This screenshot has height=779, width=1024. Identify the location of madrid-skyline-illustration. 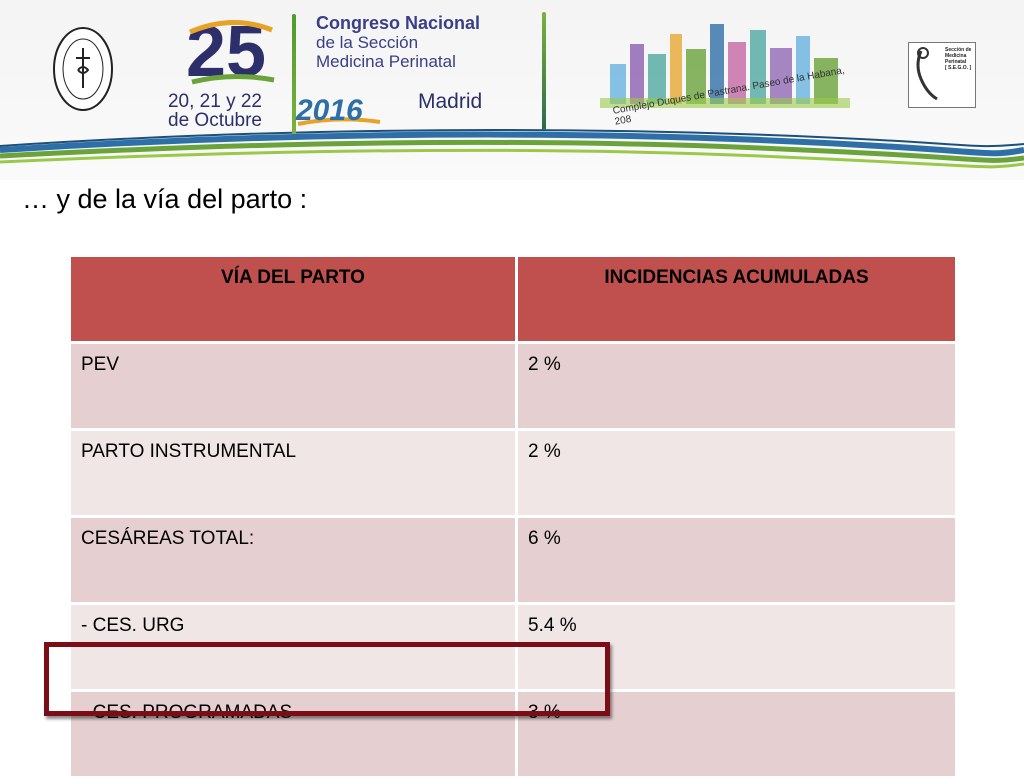
(725, 66).